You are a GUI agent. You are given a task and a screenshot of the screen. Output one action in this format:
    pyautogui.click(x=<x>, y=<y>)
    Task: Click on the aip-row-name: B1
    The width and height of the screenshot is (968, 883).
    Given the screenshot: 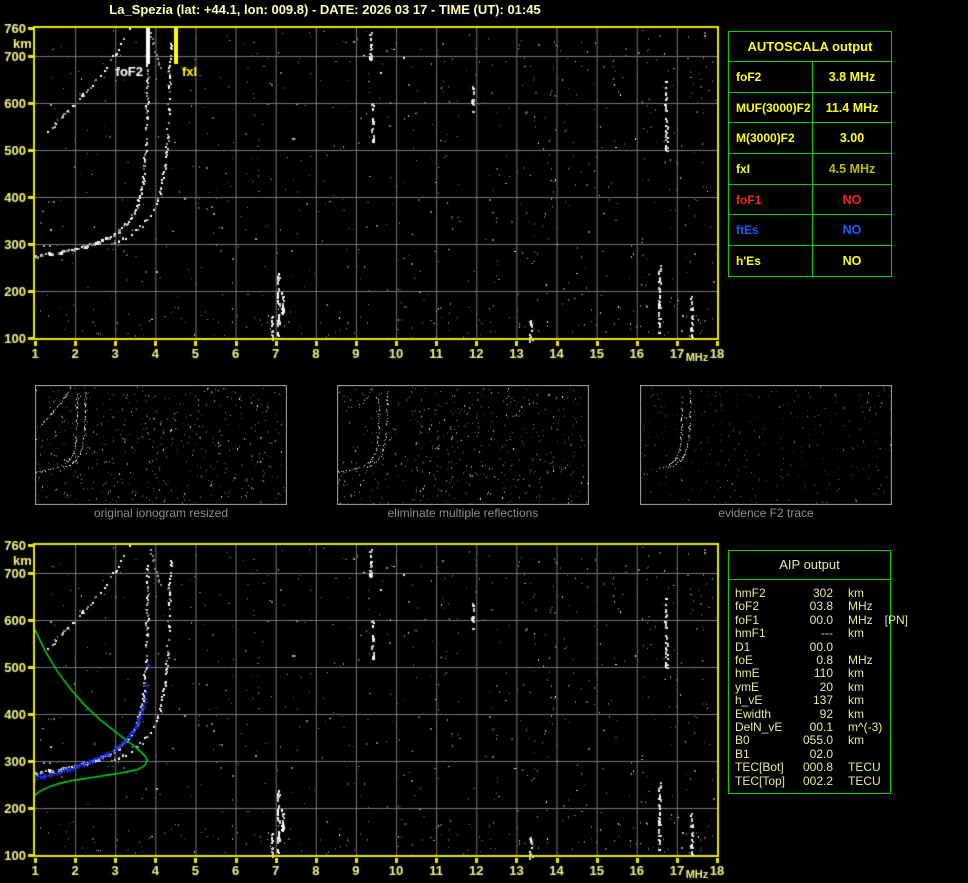 What is the action you would take?
    pyautogui.click(x=742, y=753)
    